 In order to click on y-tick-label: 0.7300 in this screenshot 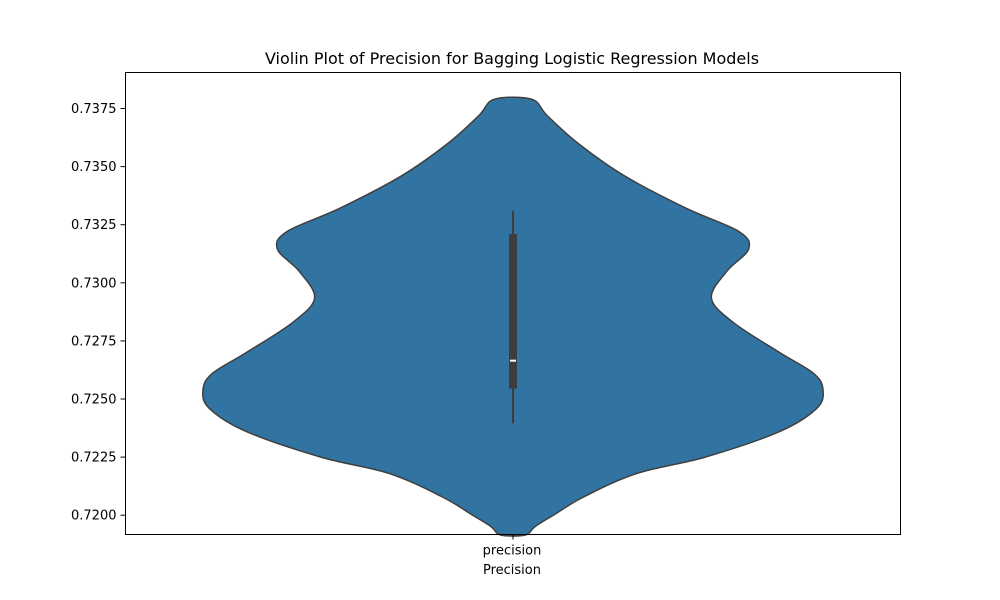, I will do `click(94, 283)`.